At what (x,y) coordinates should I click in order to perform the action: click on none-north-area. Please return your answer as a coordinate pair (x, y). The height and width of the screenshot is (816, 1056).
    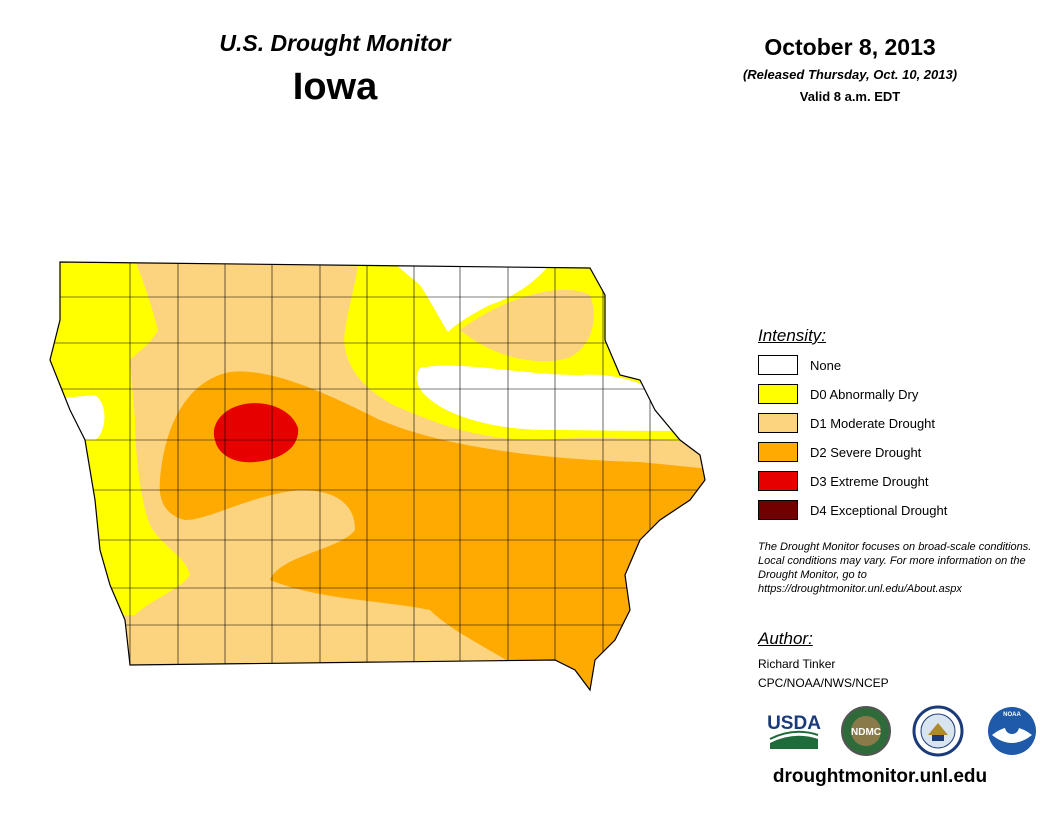
    Looking at the image, I should click on (472, 297).